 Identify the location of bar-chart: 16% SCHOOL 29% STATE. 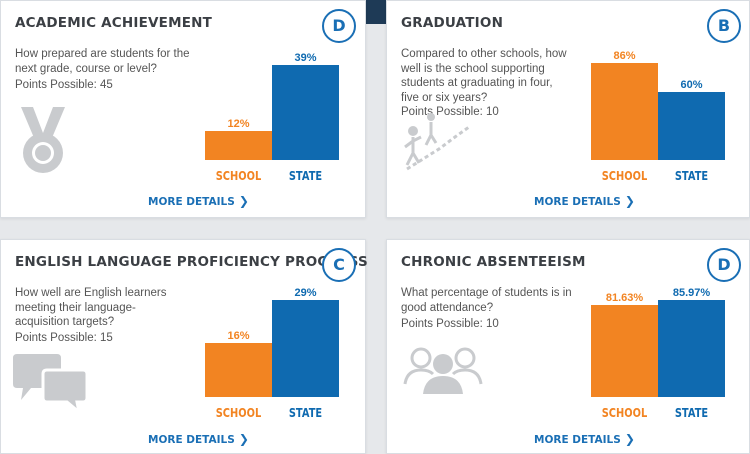
(272, 353).